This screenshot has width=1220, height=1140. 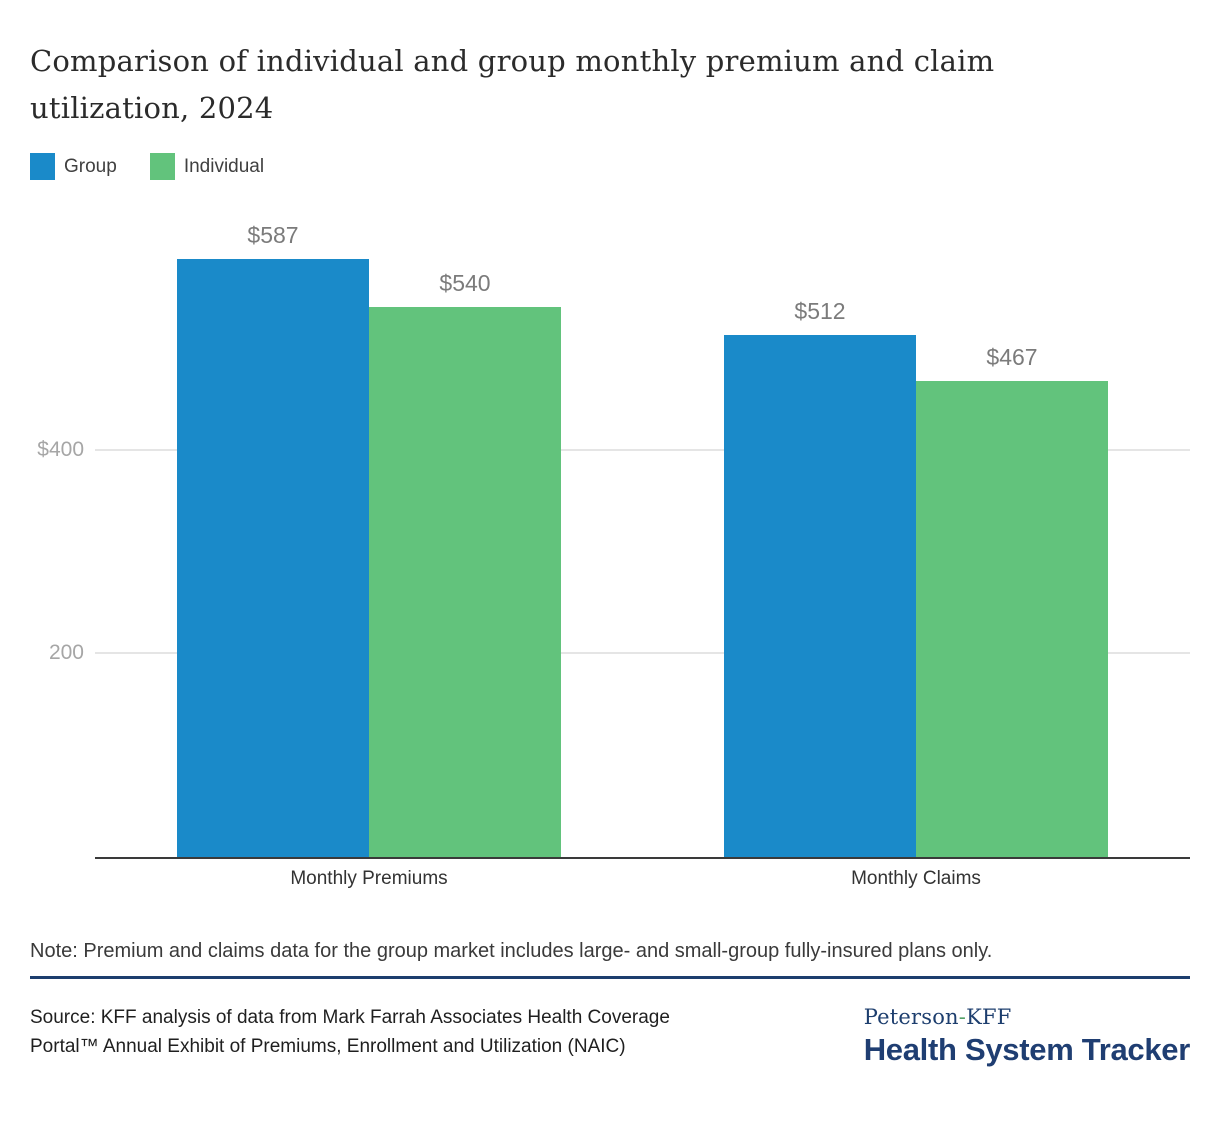 What do you see at coordinates (1012, 600) in the screenshot?
I see `bar-individual: $467` at bounding box center [1012, 600].